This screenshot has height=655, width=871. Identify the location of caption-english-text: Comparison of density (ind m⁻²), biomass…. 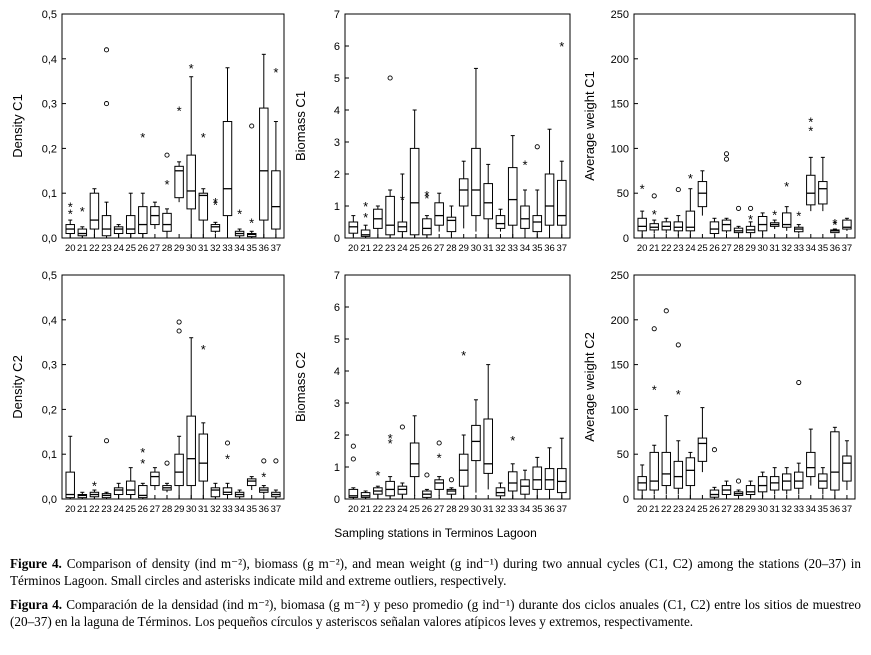
(436, 572).